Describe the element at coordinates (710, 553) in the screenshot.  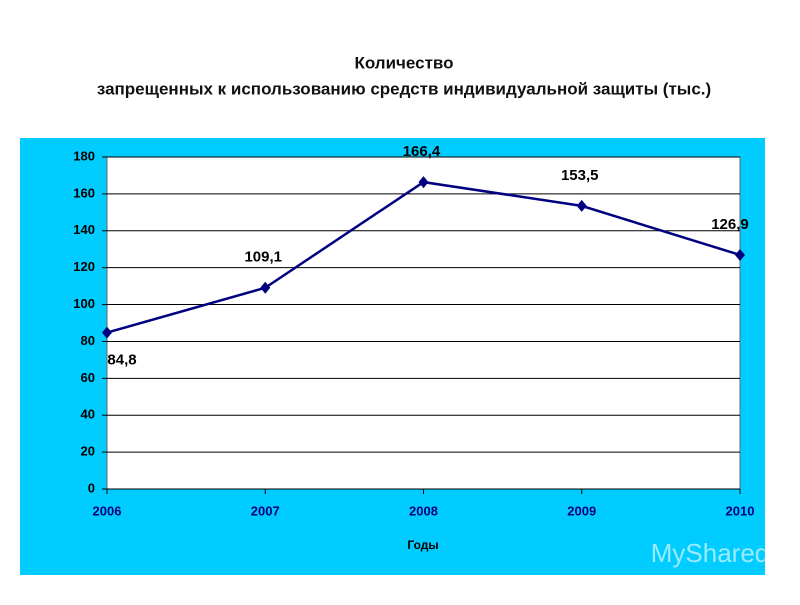
I see `watermark: MyShared` at that location.